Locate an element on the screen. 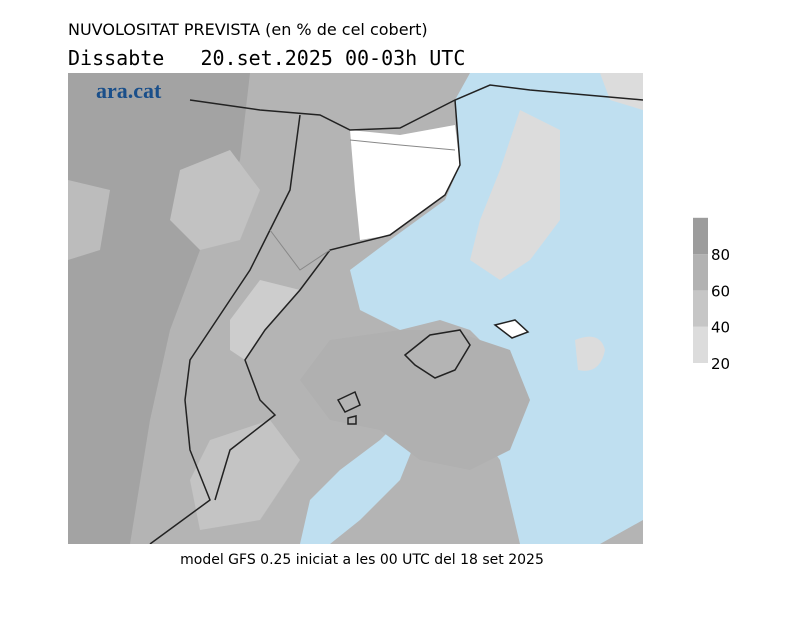 The image size is (800, 617). colorbar: 20 40 60 80 is located at coordinates (711, 295).